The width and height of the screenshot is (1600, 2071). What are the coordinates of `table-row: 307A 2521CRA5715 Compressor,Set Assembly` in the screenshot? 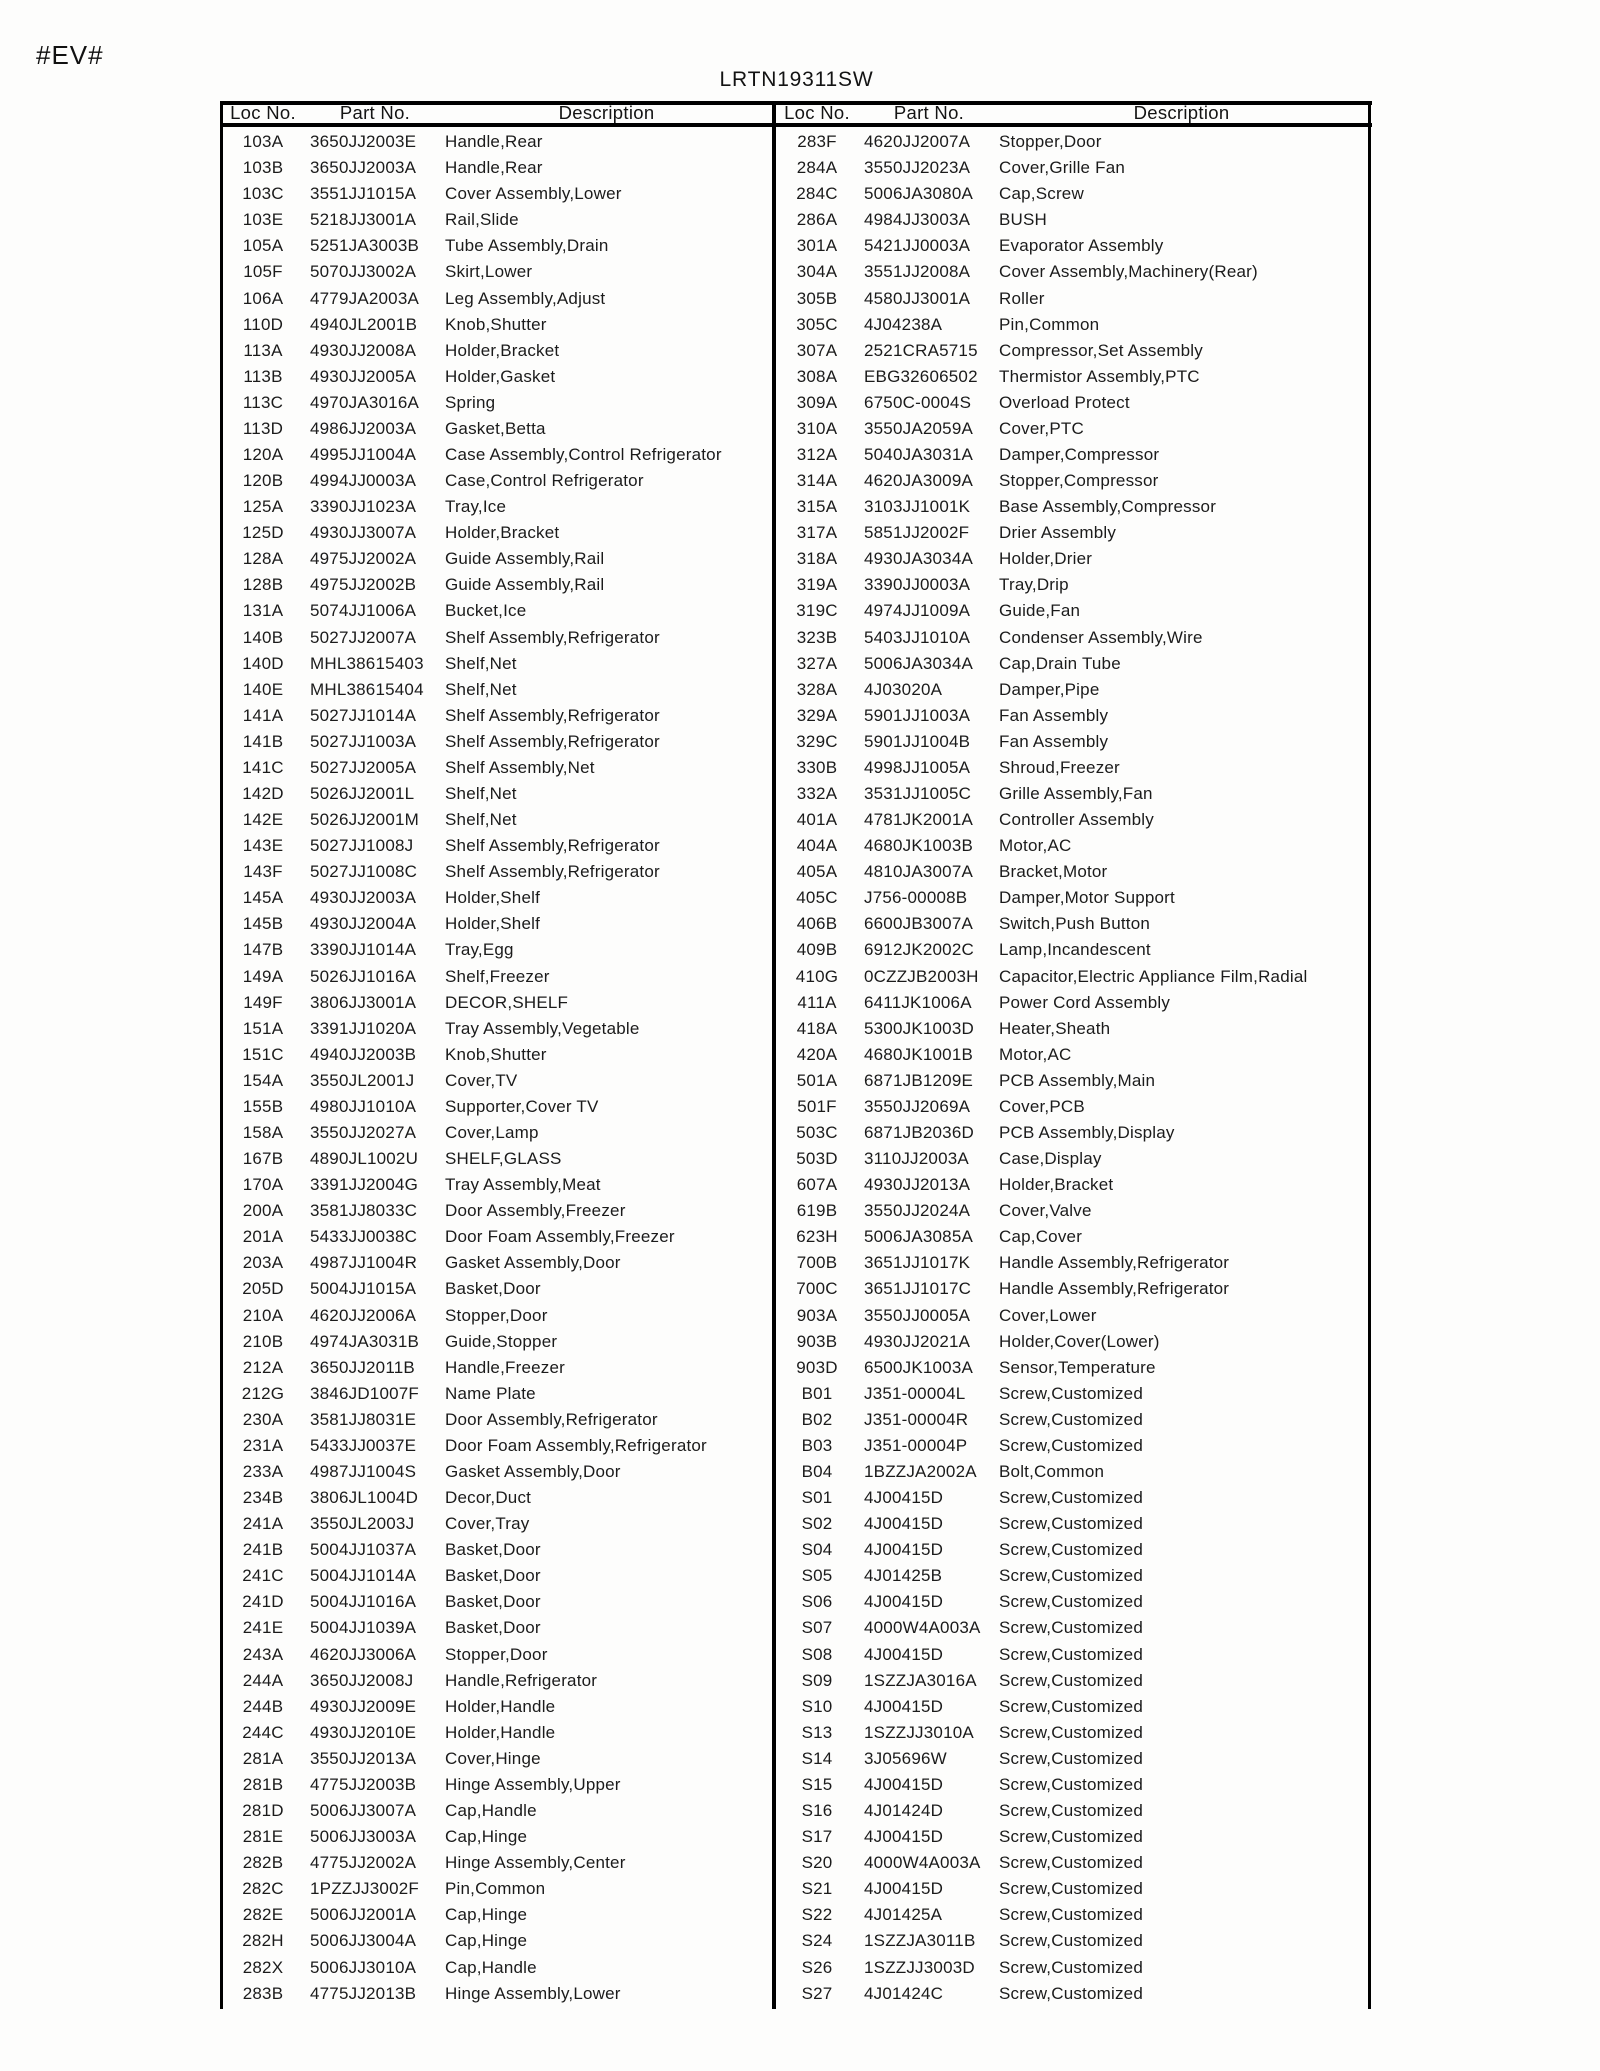 It's located at (1072, 351).